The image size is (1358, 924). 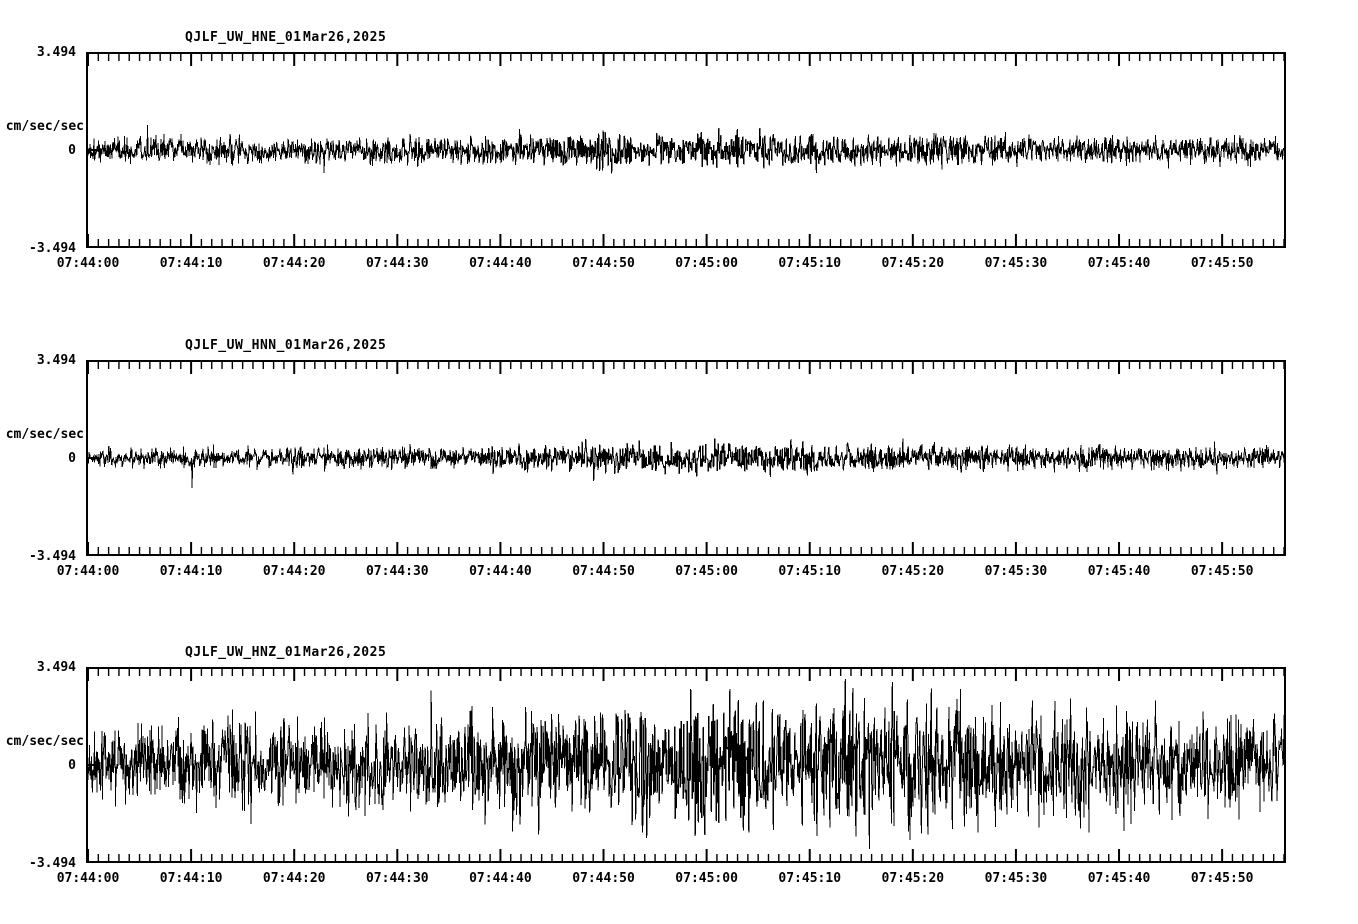 I want to click on panel-date-hnz: Mar26,2025, so click(x=345, y=652).